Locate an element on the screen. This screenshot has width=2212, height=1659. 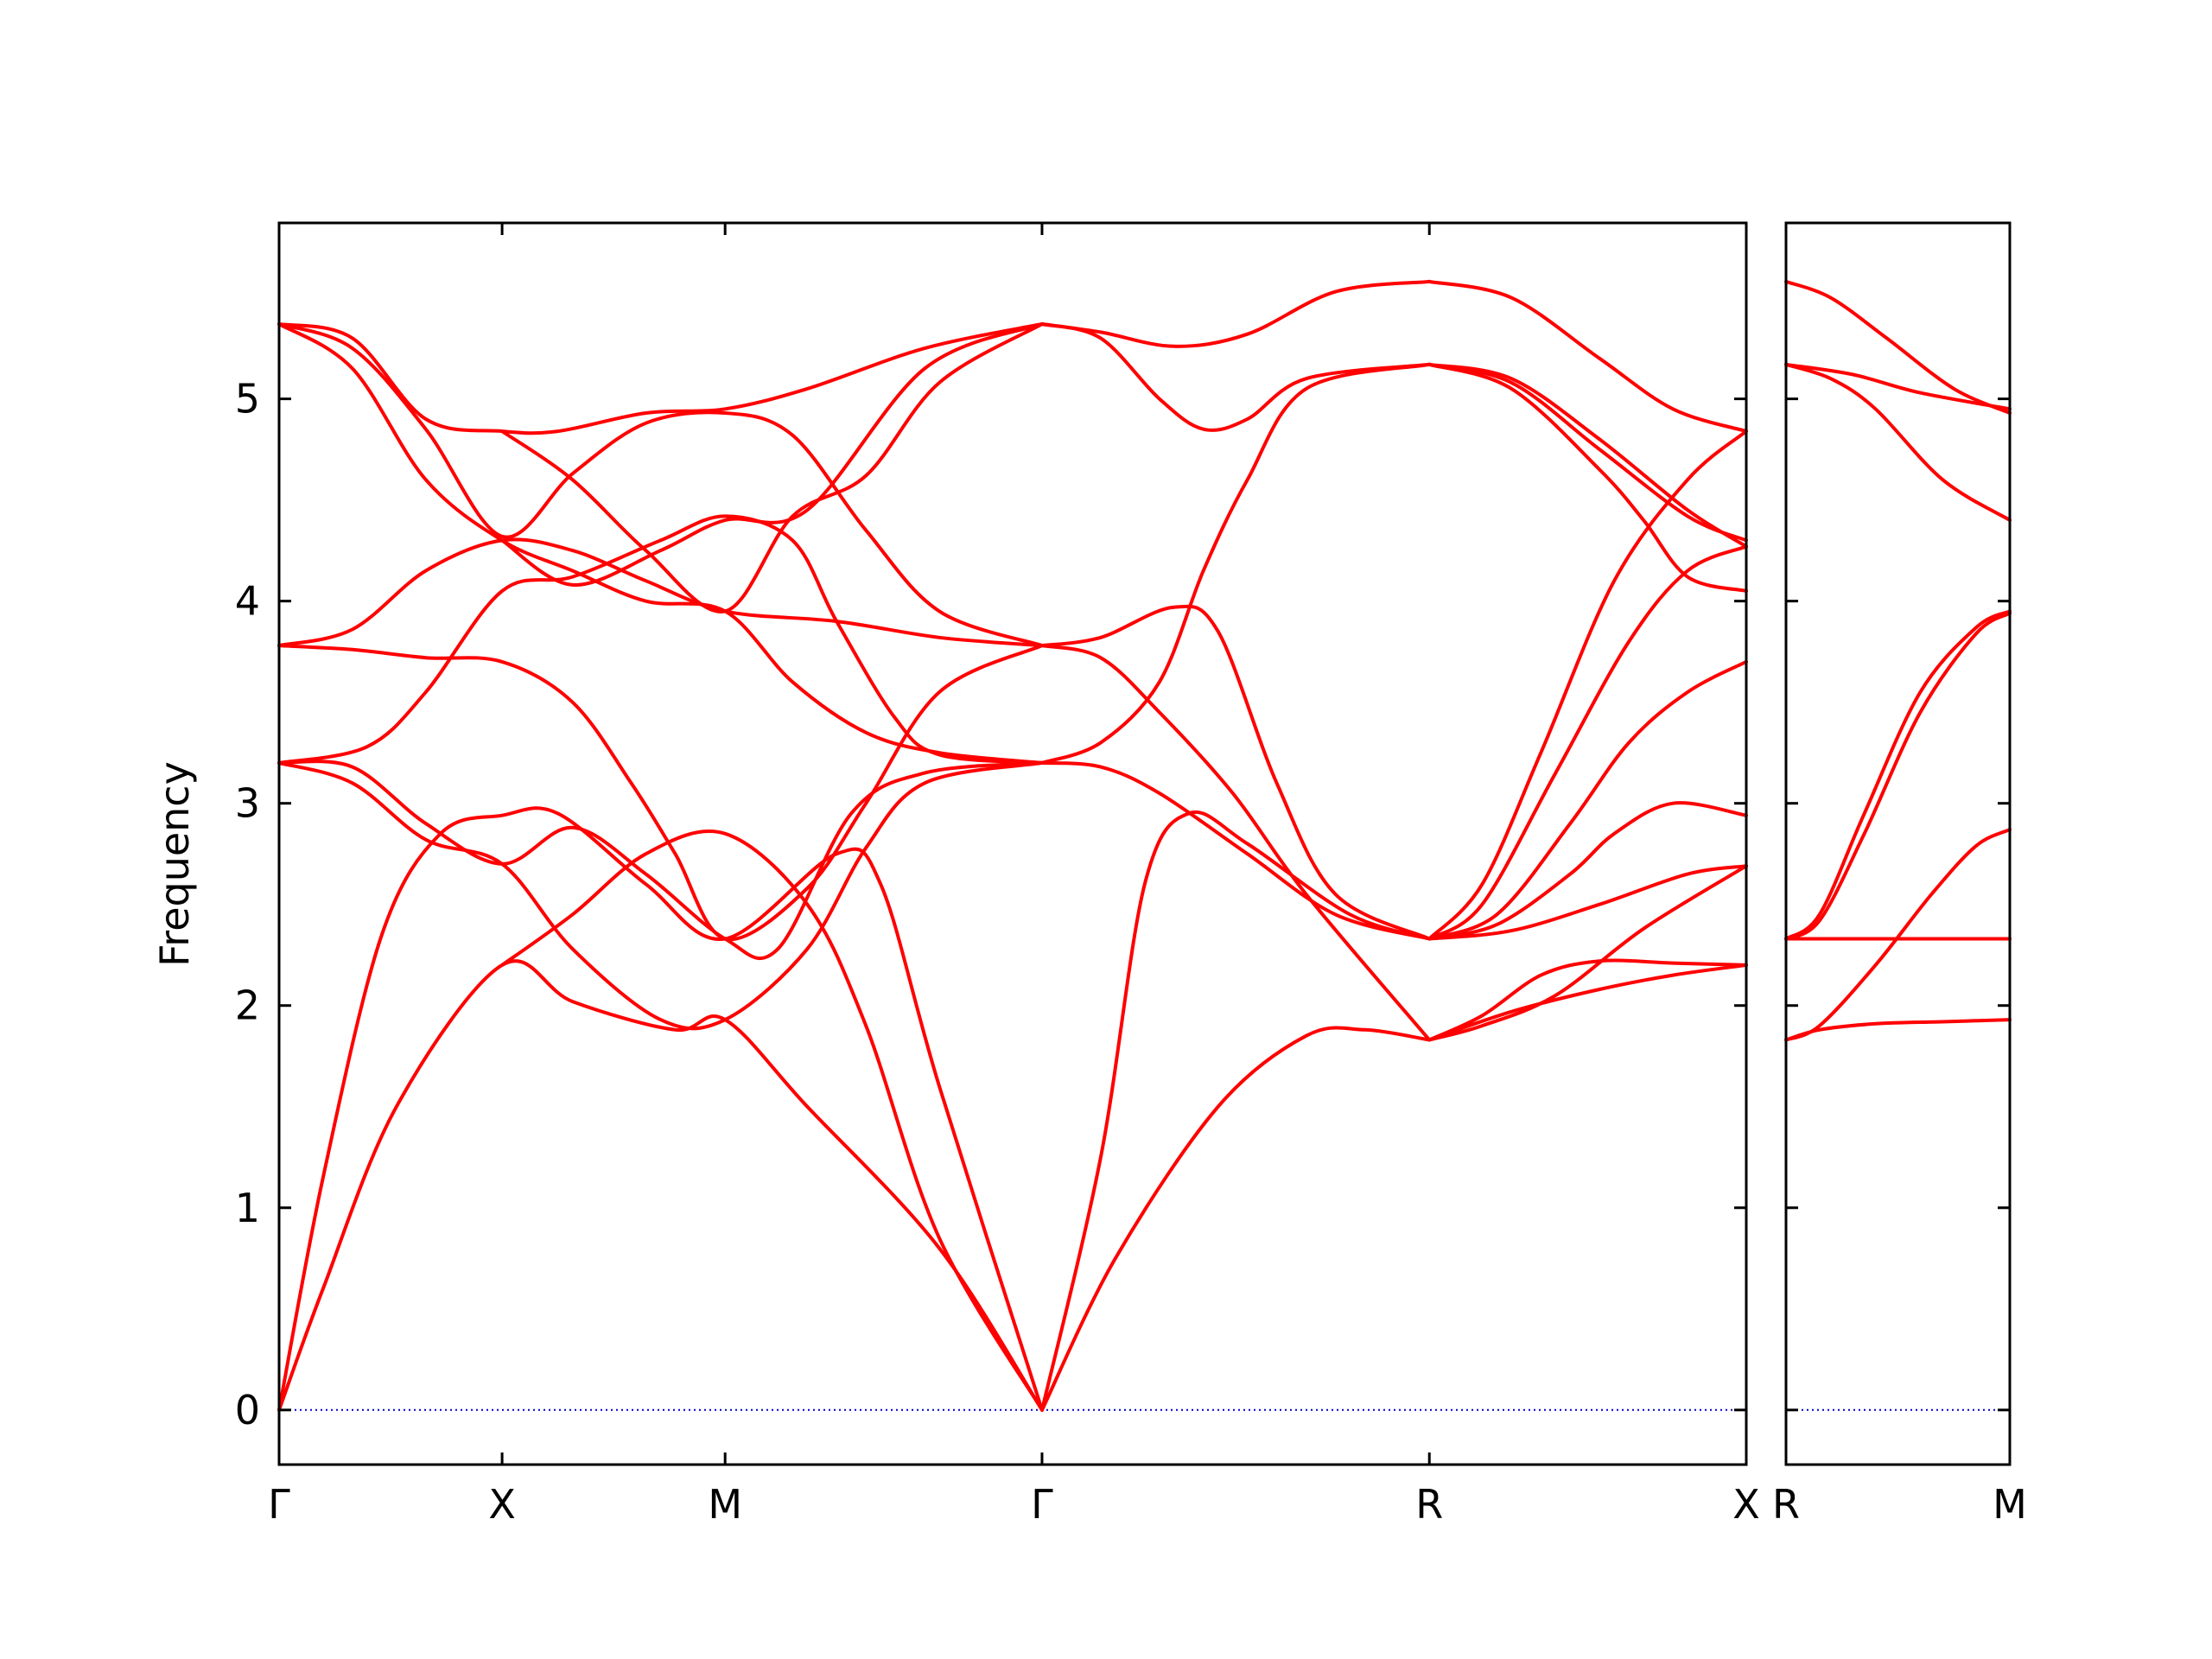
y-tick-label: 3 is located at coordinates (247, 803).